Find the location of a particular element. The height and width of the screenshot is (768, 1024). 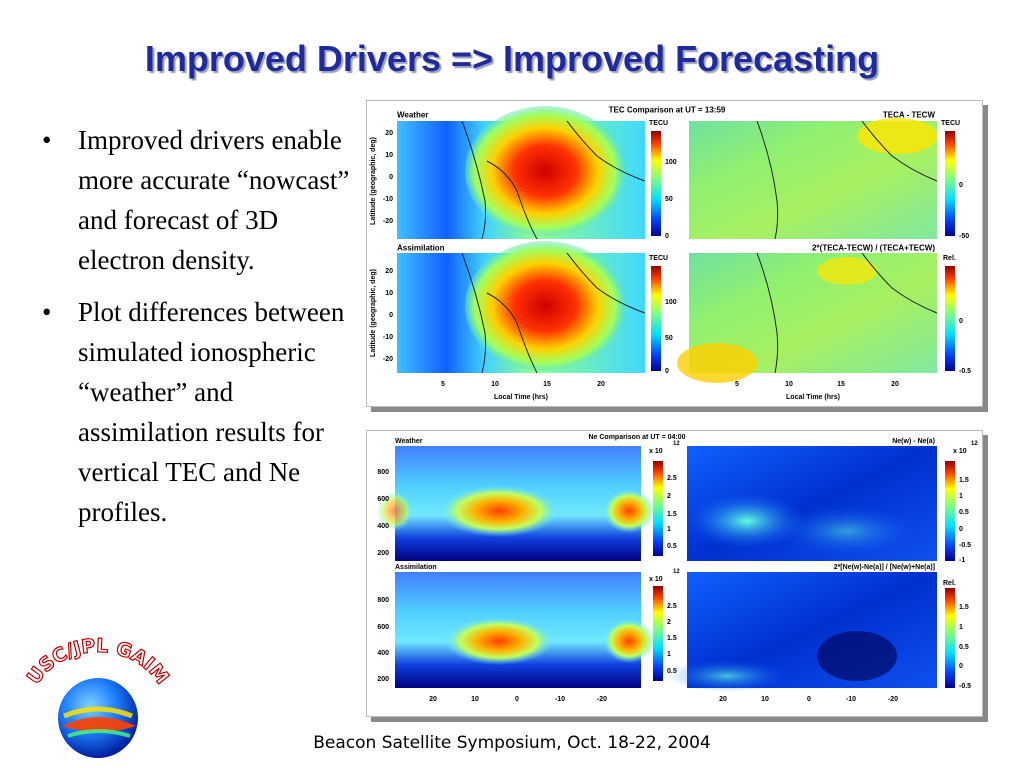

panel-label: 2*[Ne(w)-Ne(a)] / [Ne(w)+Ne(a)] is located at coordinates (884, 567).